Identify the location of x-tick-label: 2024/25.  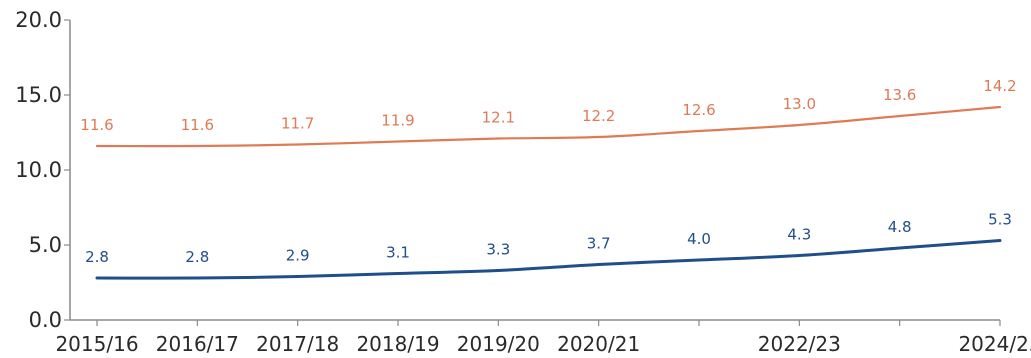
(994, 344).